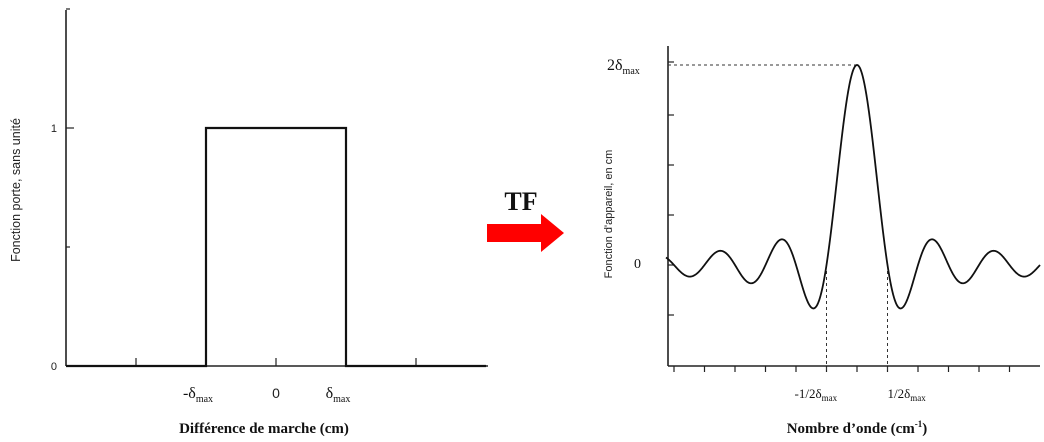 This screenshot has width=1044, height=442. Describe the element at coordinates (924, 429) in the screenshot. I see `sinc-xlabel-end: )` at that location.